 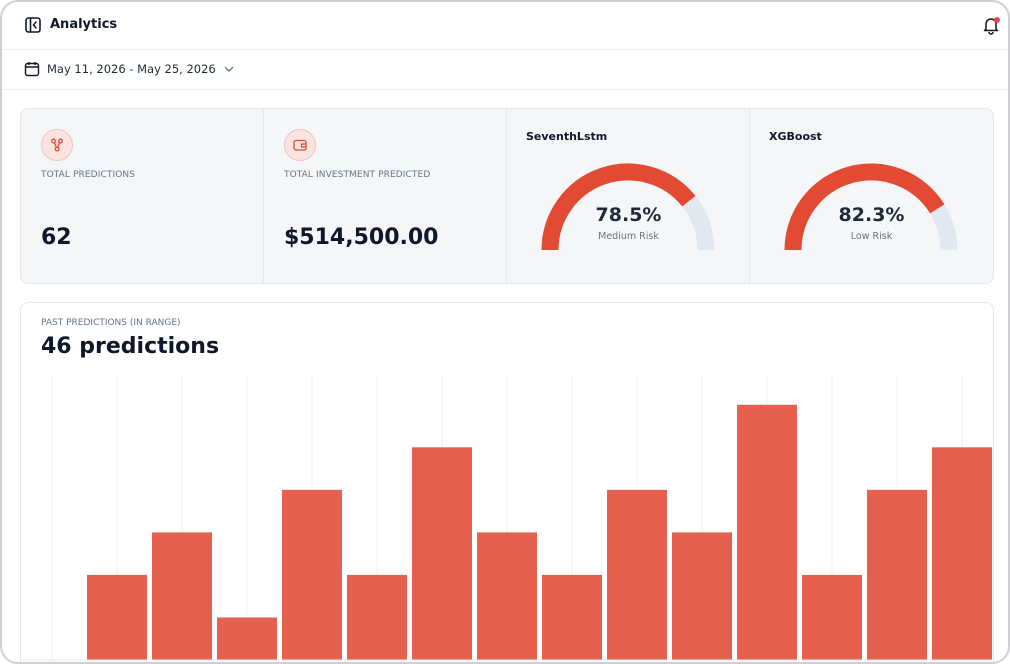 I want to click on gauge-xgboost: XGBoost 82.3% Low Risk, so click(x=871, y=196).